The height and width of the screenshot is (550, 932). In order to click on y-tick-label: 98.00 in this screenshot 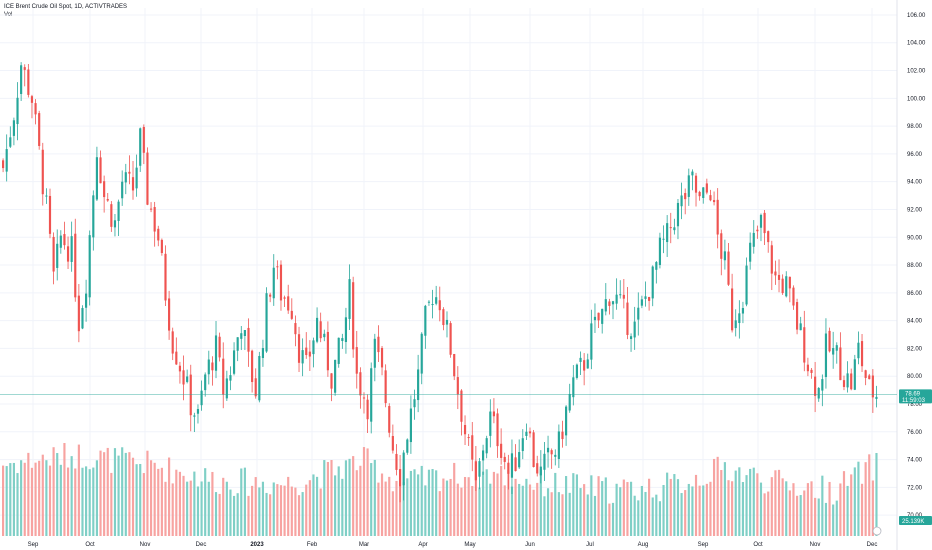, I will do `click(915, 127)`.